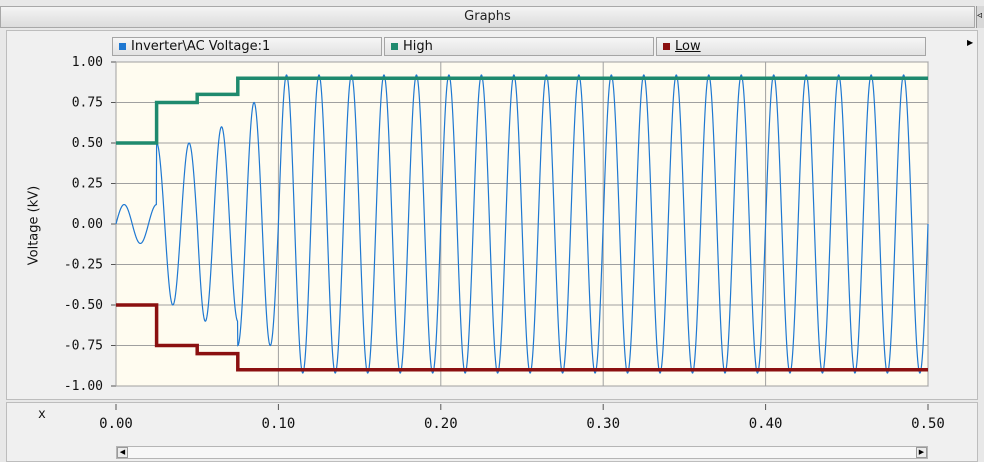 The width and height of the screenshot is (984, 462). Describe the element at coordinates (666, 46) in the screenshot. I see `legend-swatch-low` at that location.